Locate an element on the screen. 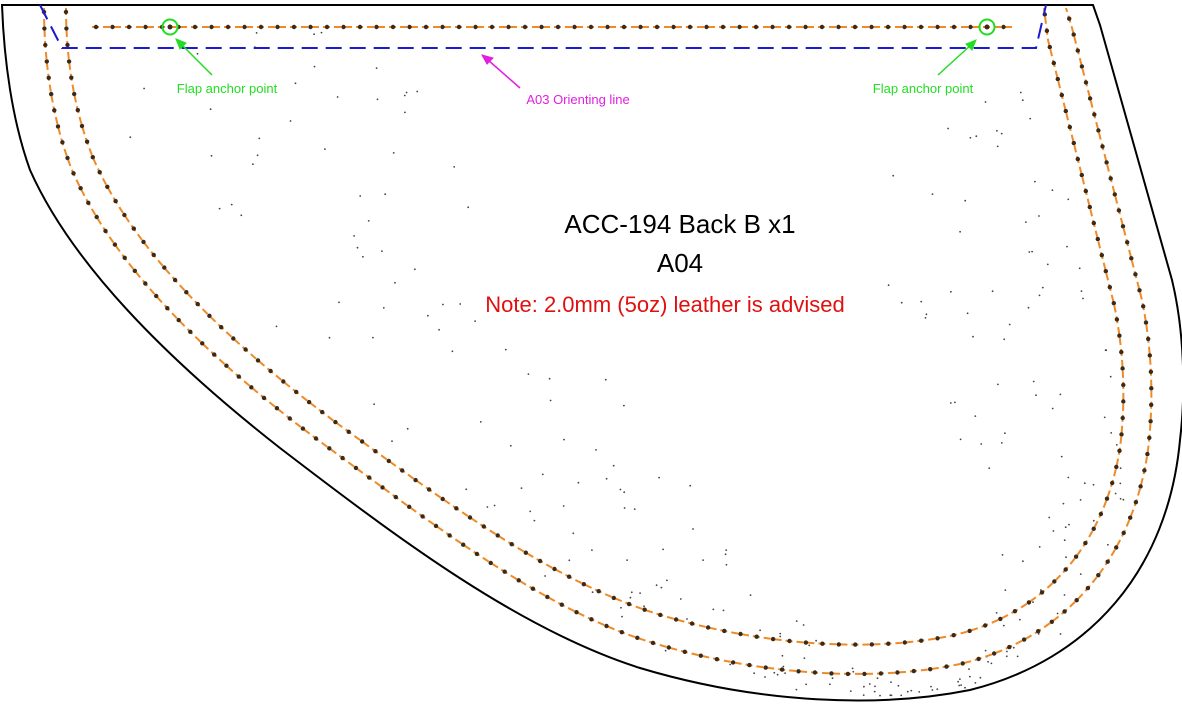  anchor-right-arrow is located at coordinates (957, 57).